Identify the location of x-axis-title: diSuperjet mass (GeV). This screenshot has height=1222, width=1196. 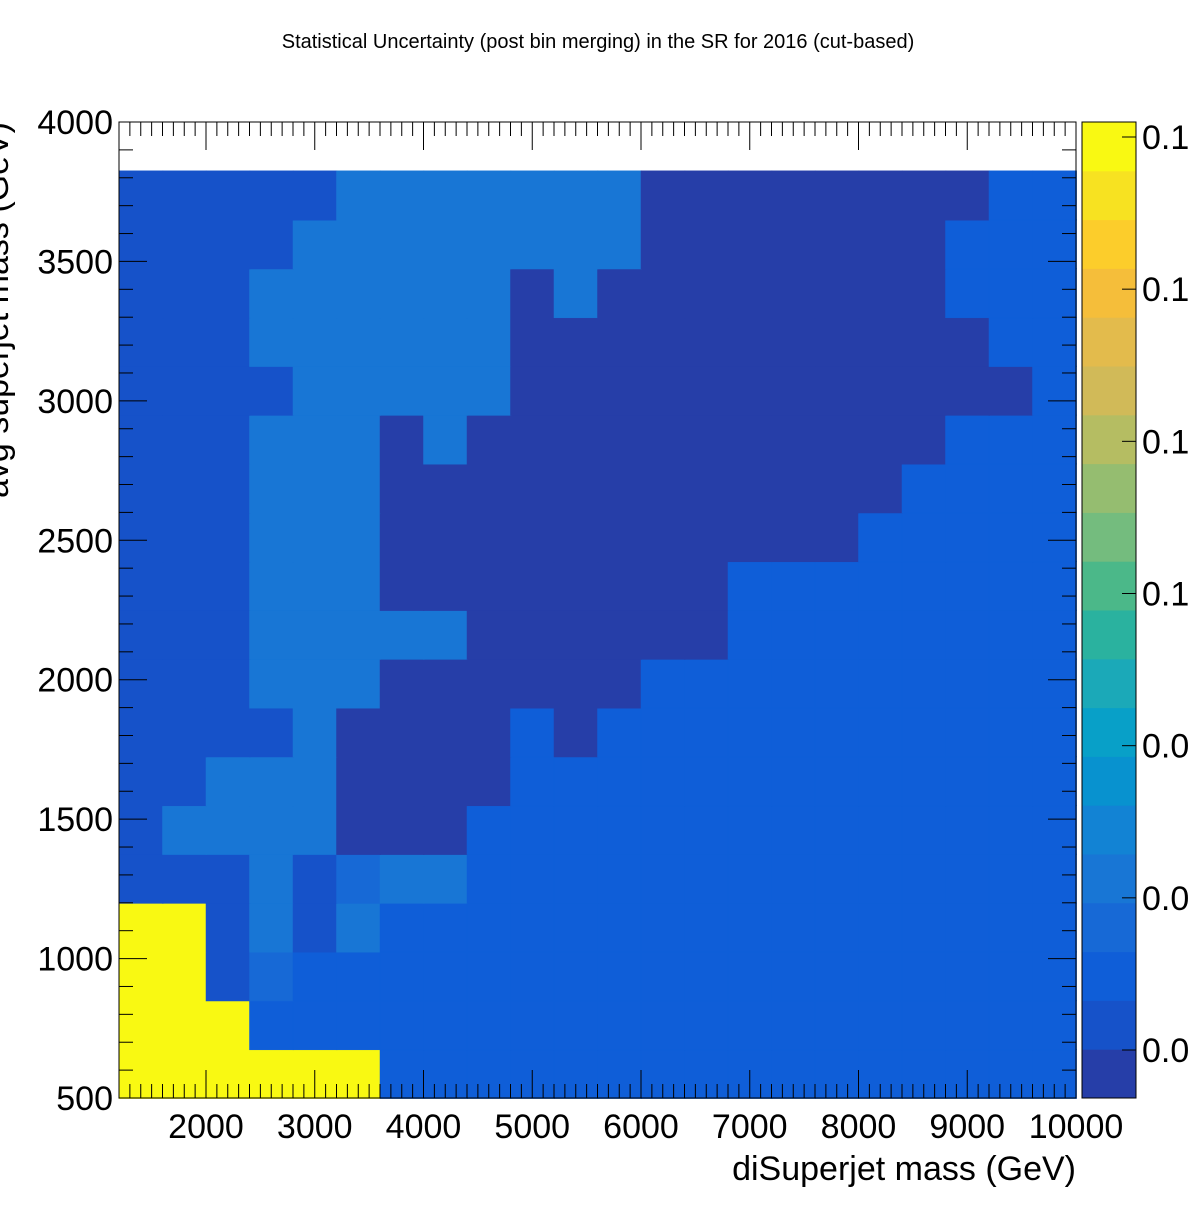
(904, 1169).